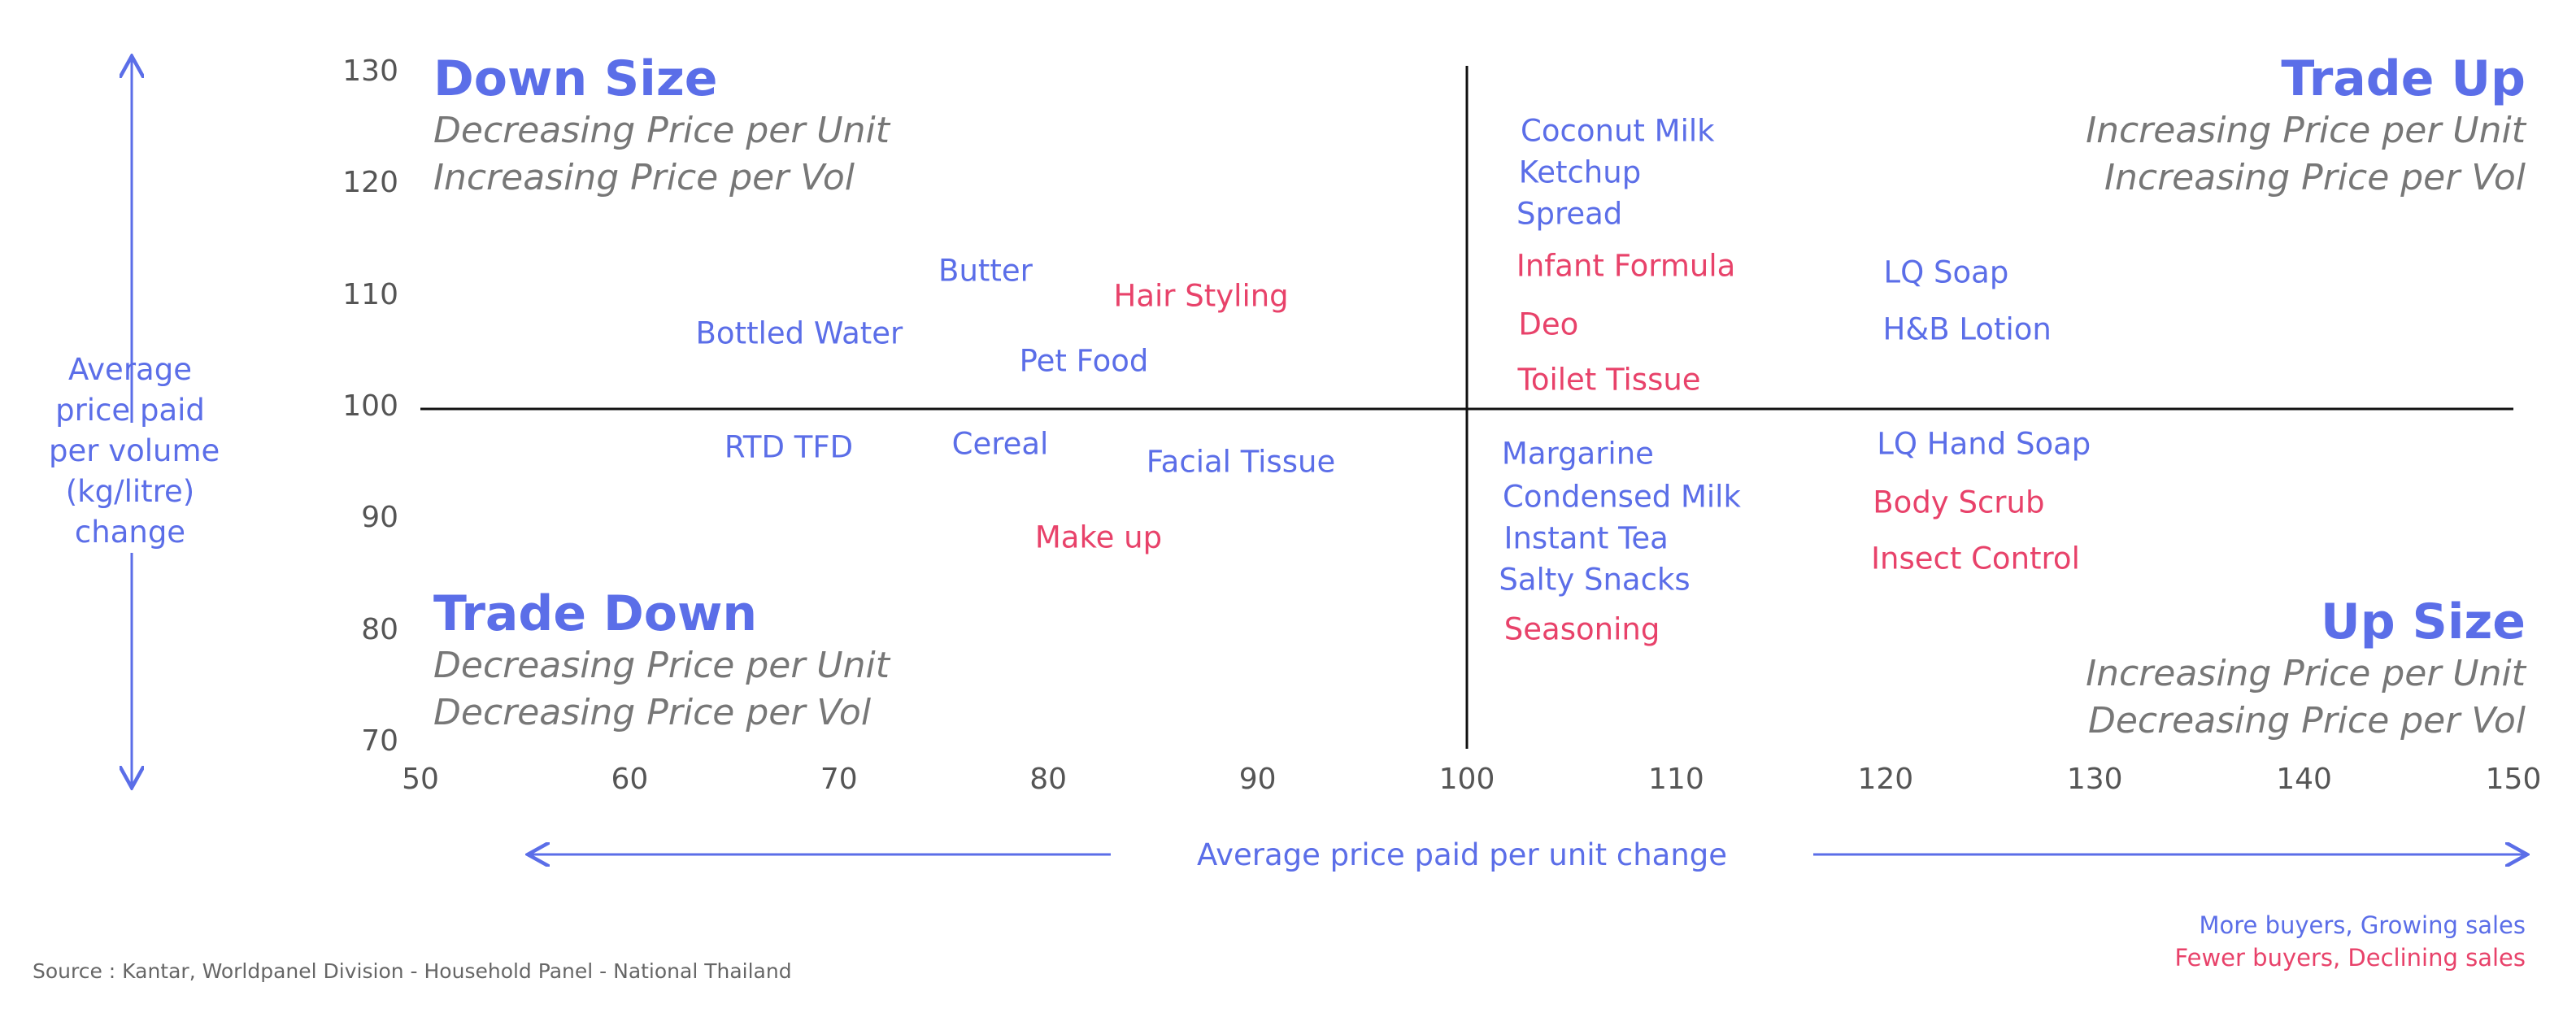 The image size is (2576, 1013). Describe the element at coordinates (1609, 380) in the screenshot. I see `point-label: Toilet Tissue` at that location.